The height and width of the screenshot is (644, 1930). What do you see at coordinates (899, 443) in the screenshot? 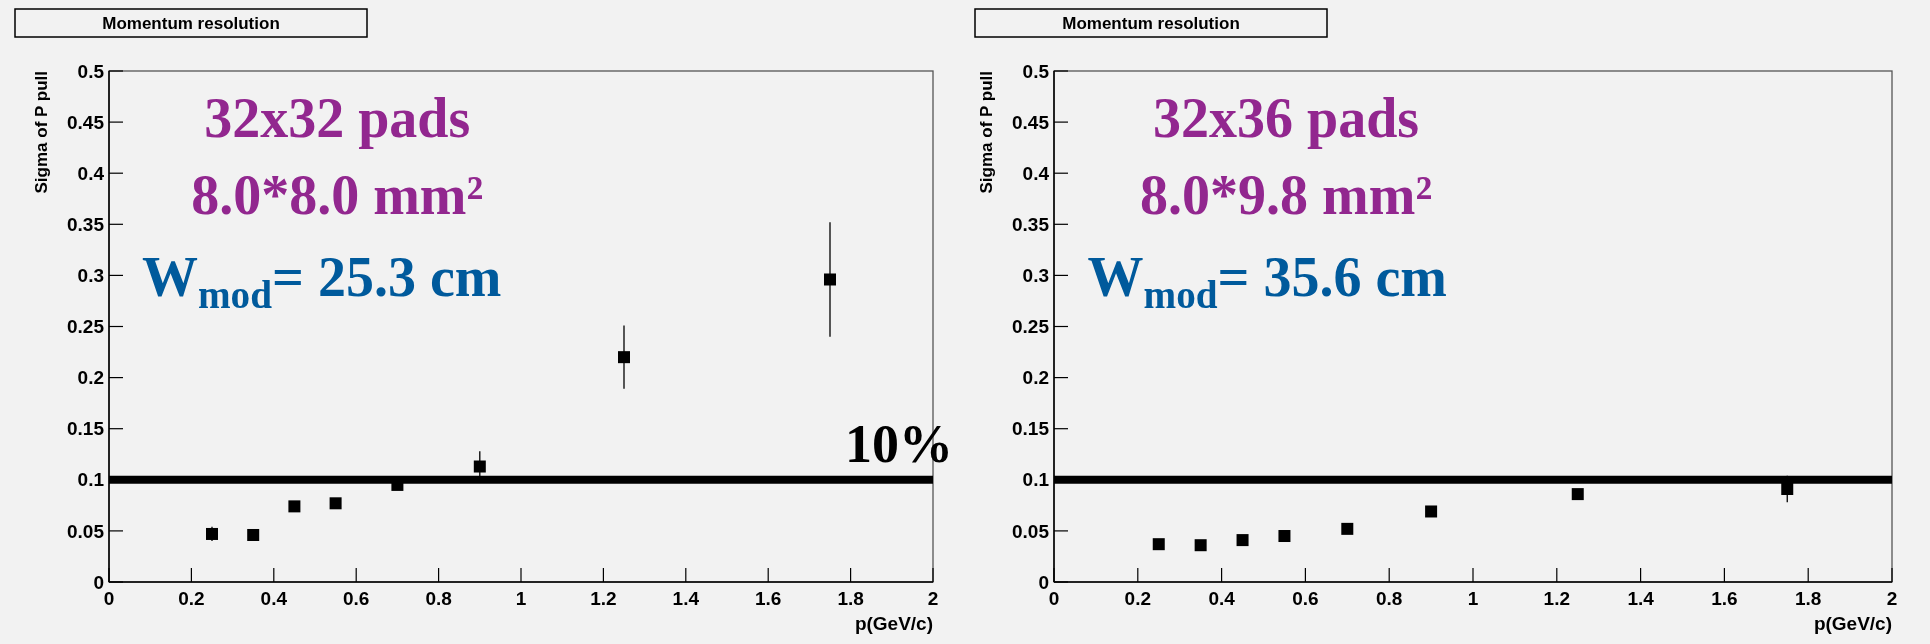
I see `ref-line-label: 10%` at bounding box center [899, 443].